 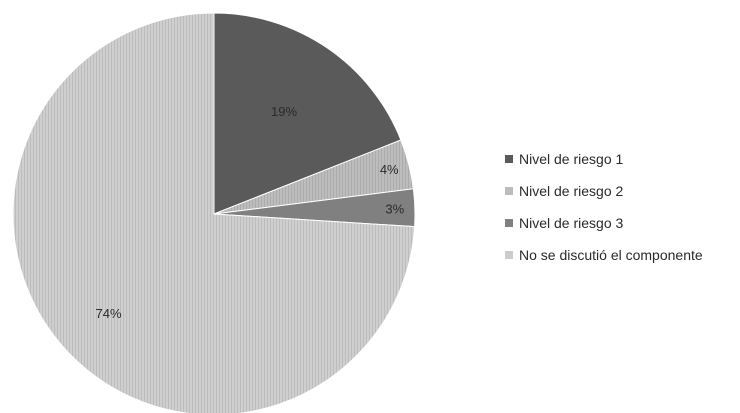 I want to click on legend-label-2: Nivel de riesgo 2, so click(x=571, y=191).